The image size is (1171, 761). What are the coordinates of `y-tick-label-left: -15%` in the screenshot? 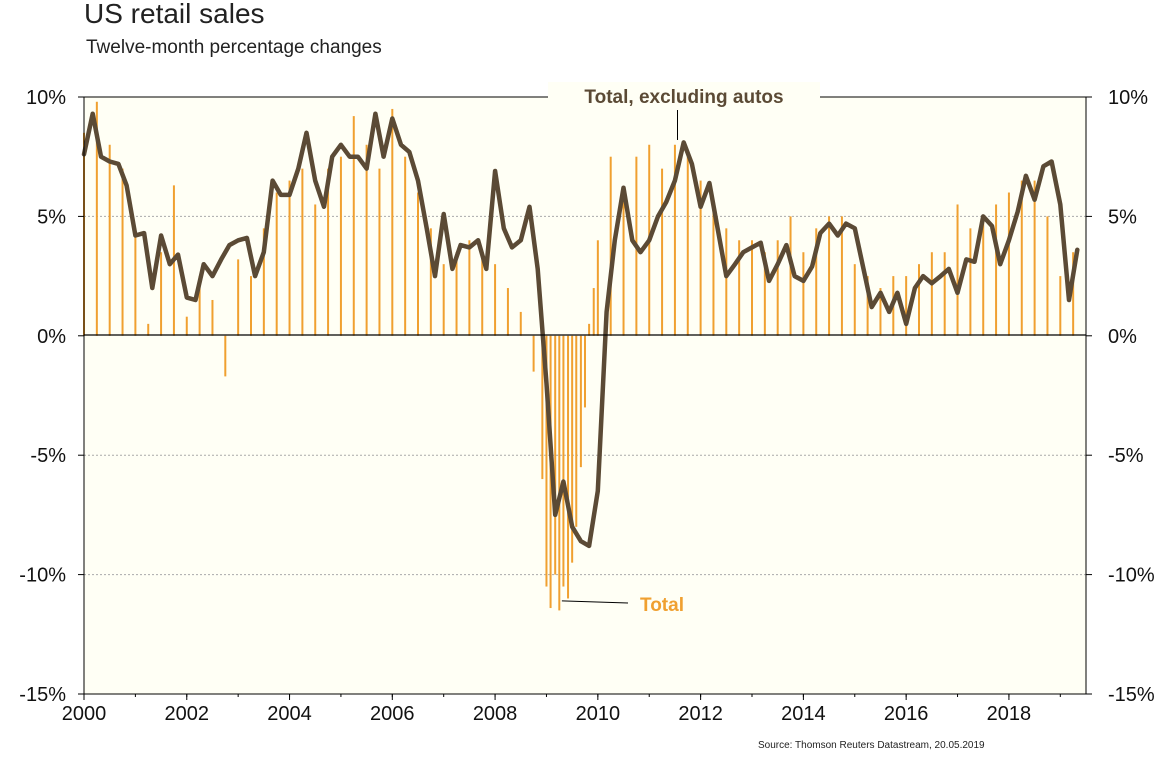 It's located at (42, 695).